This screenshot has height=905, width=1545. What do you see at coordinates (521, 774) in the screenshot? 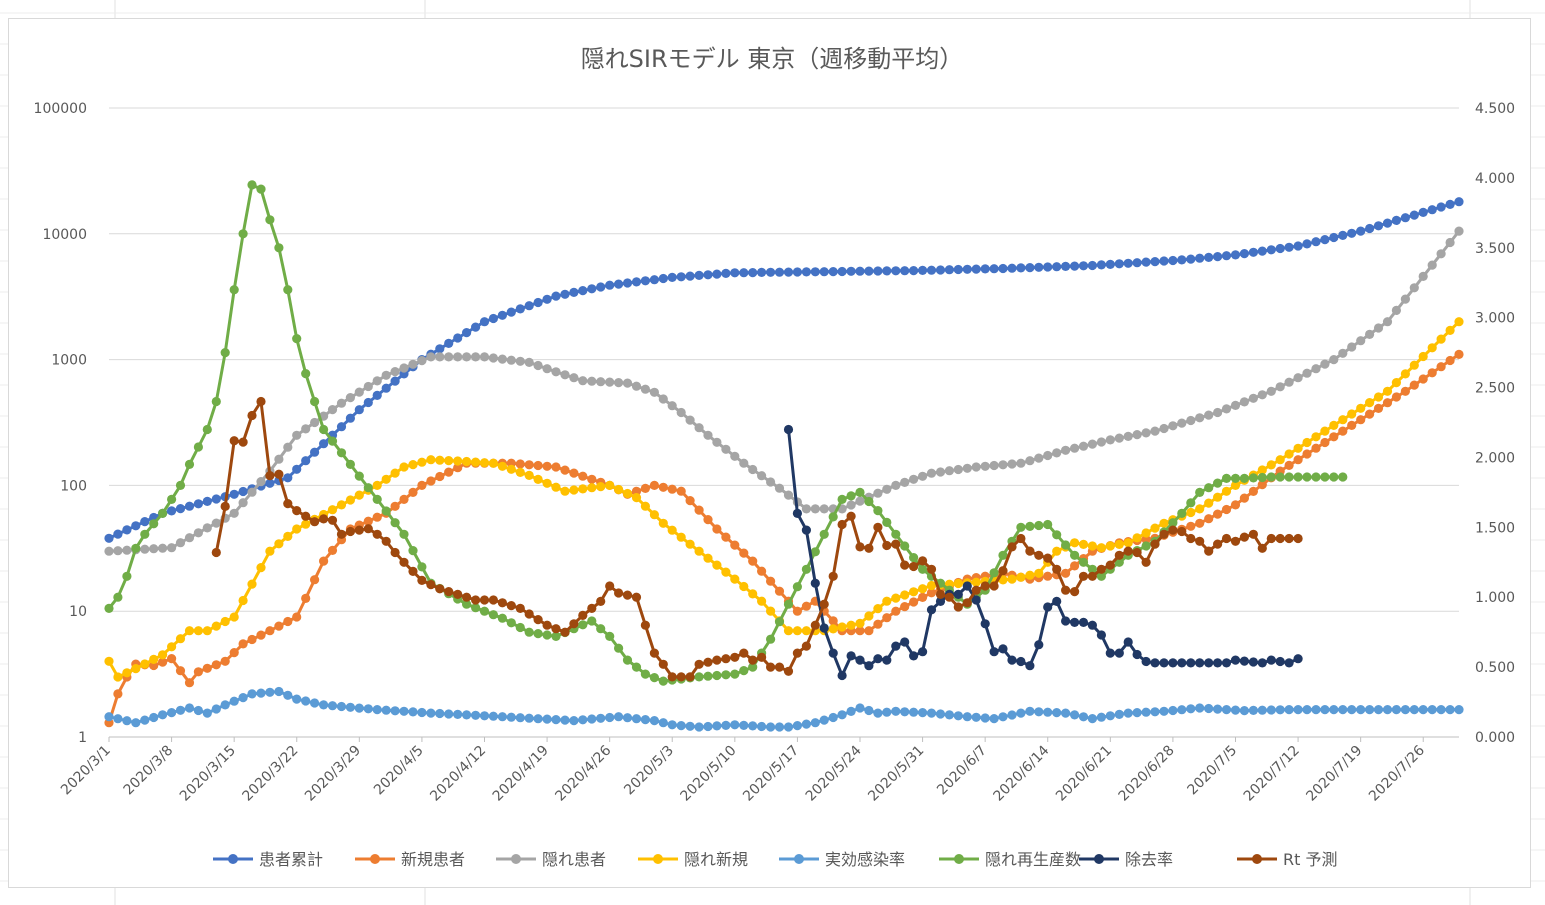
I see `x-tick-label: 2020/4/19` at bounding box center [521, 774].